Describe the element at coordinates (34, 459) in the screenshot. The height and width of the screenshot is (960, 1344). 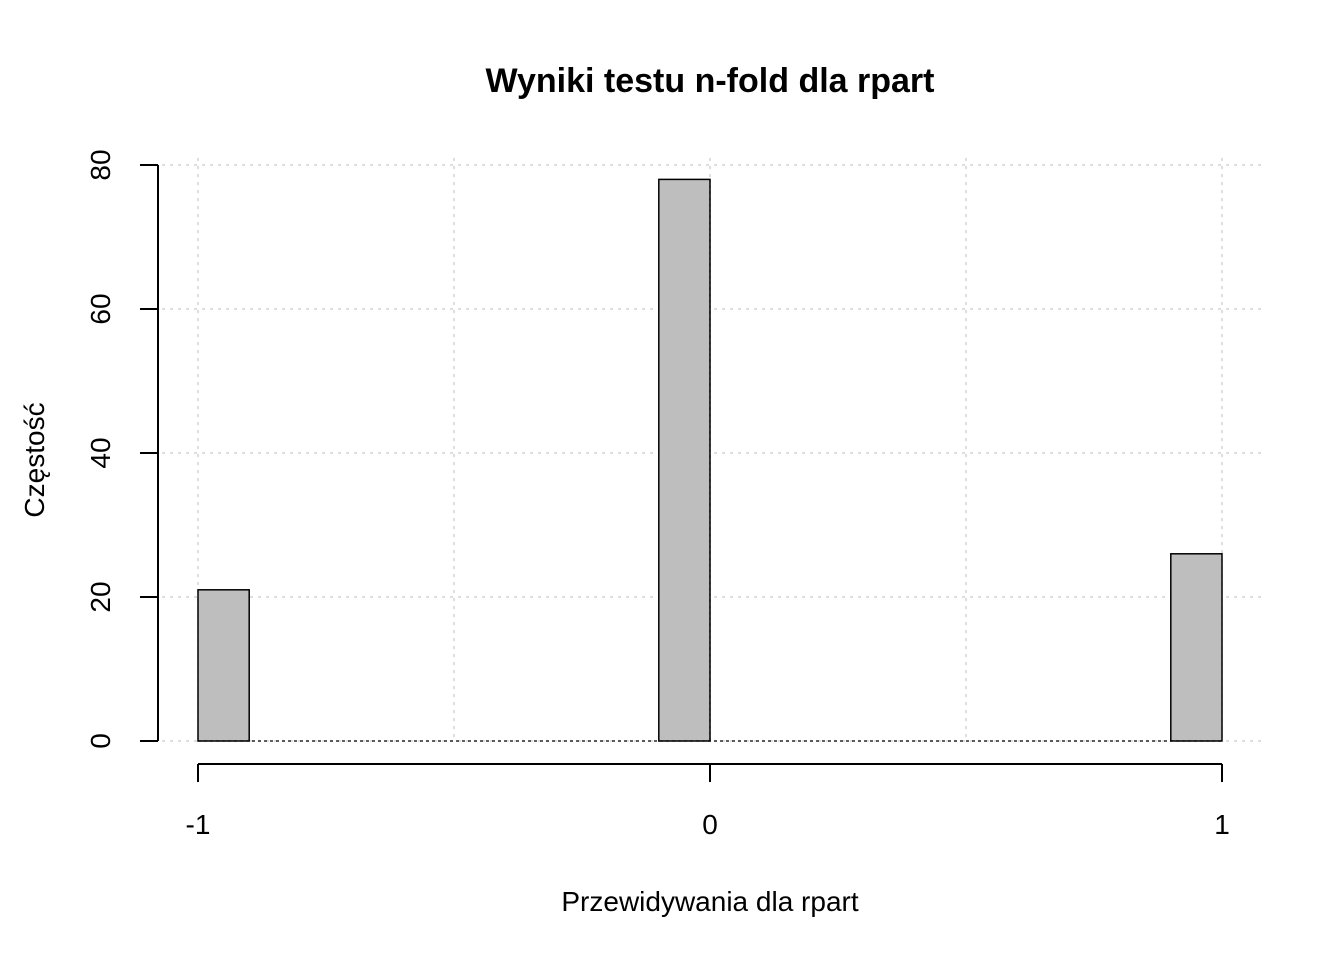
I see `y-axis-label: Częstość` at that location.